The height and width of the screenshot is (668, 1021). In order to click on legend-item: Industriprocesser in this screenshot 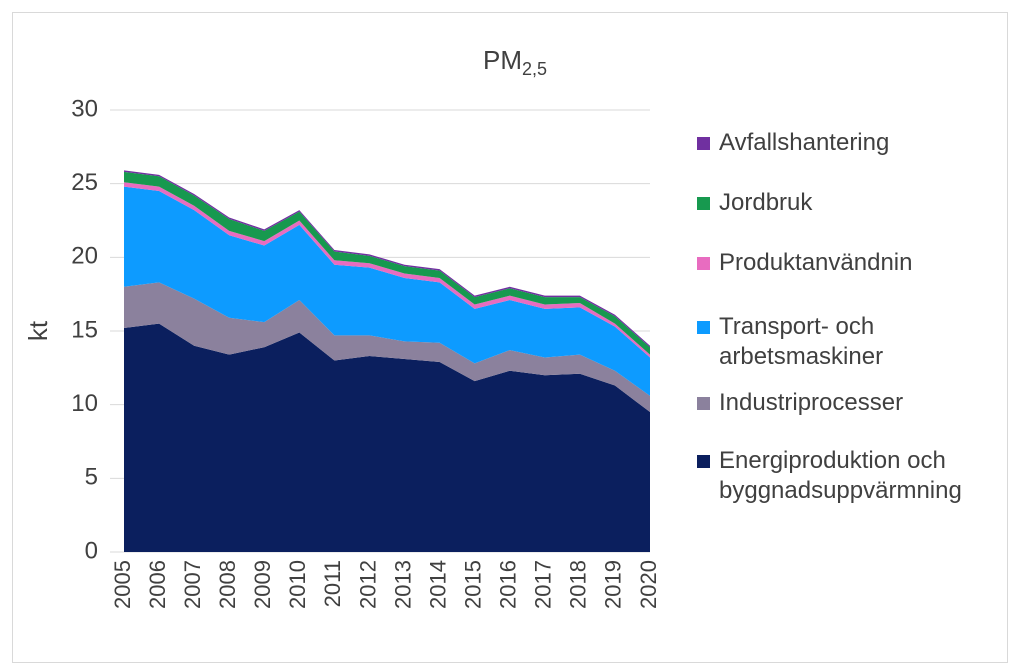, I will do `click(843, 403)`.